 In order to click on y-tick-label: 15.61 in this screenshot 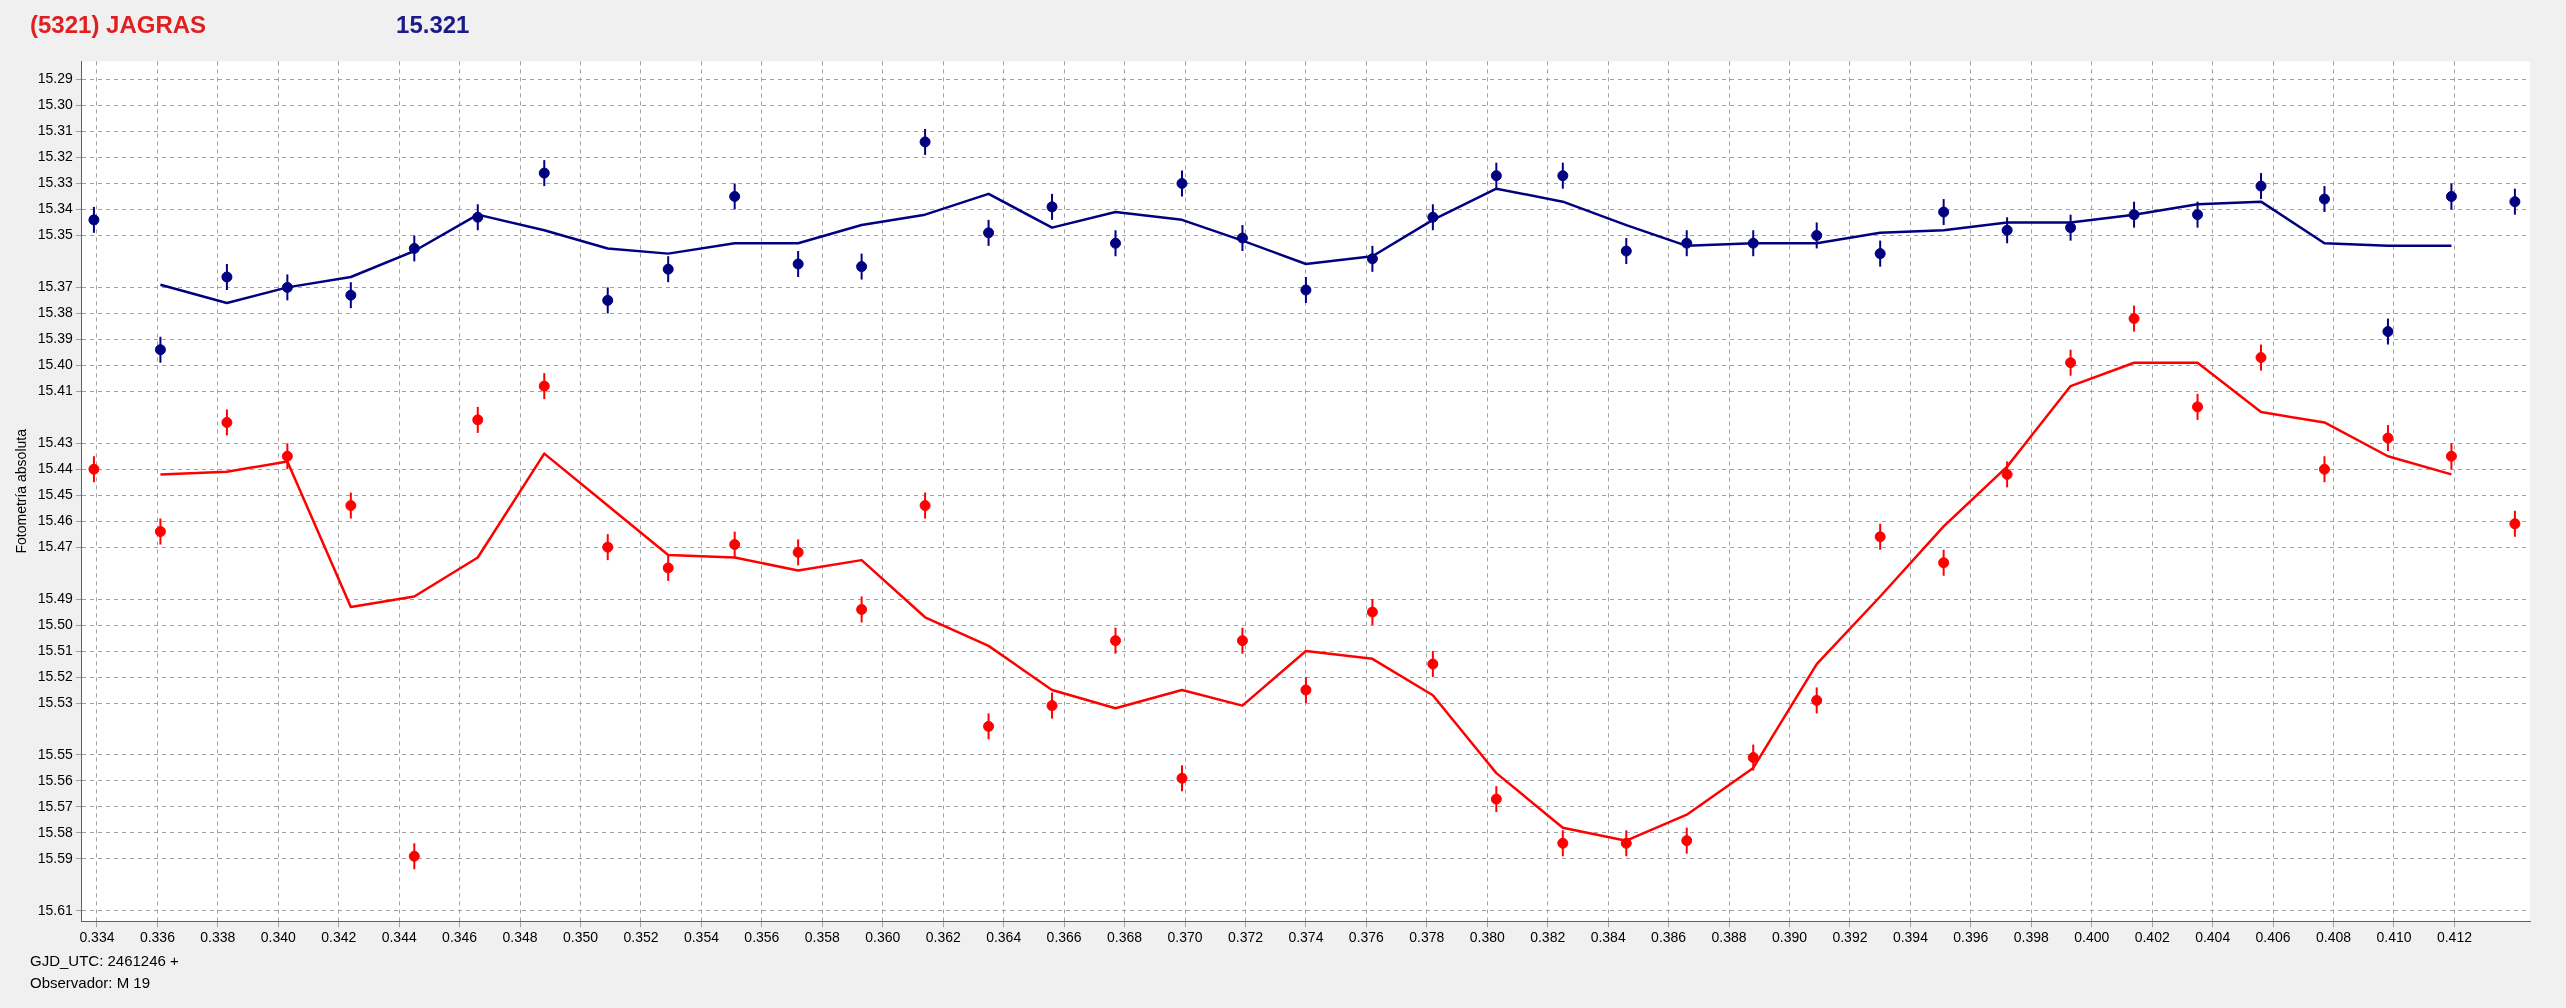, I will do `click(55, 909)`.